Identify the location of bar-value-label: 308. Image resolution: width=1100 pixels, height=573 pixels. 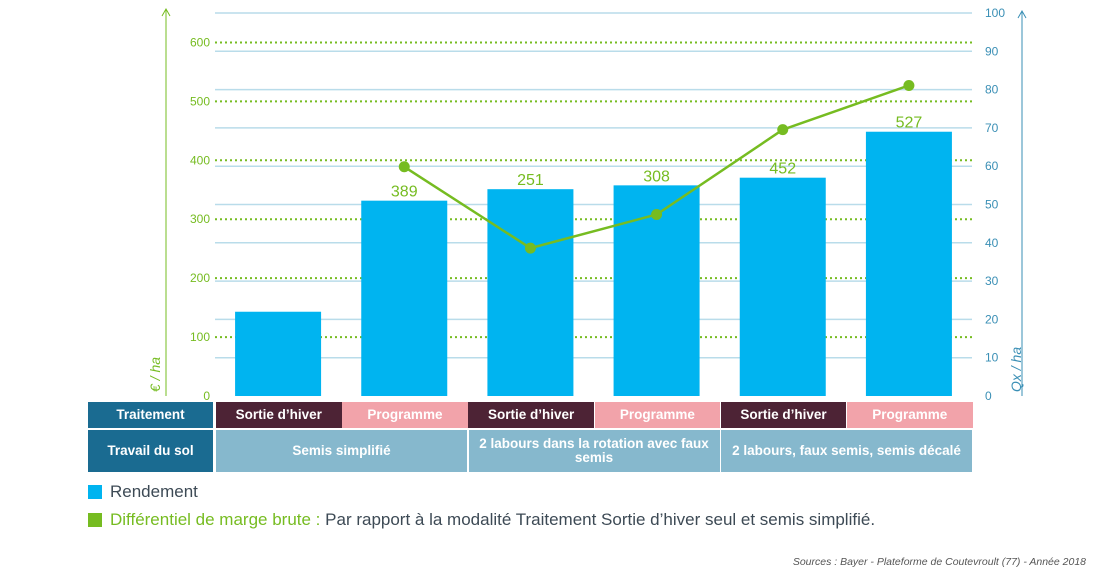
(656, 176).